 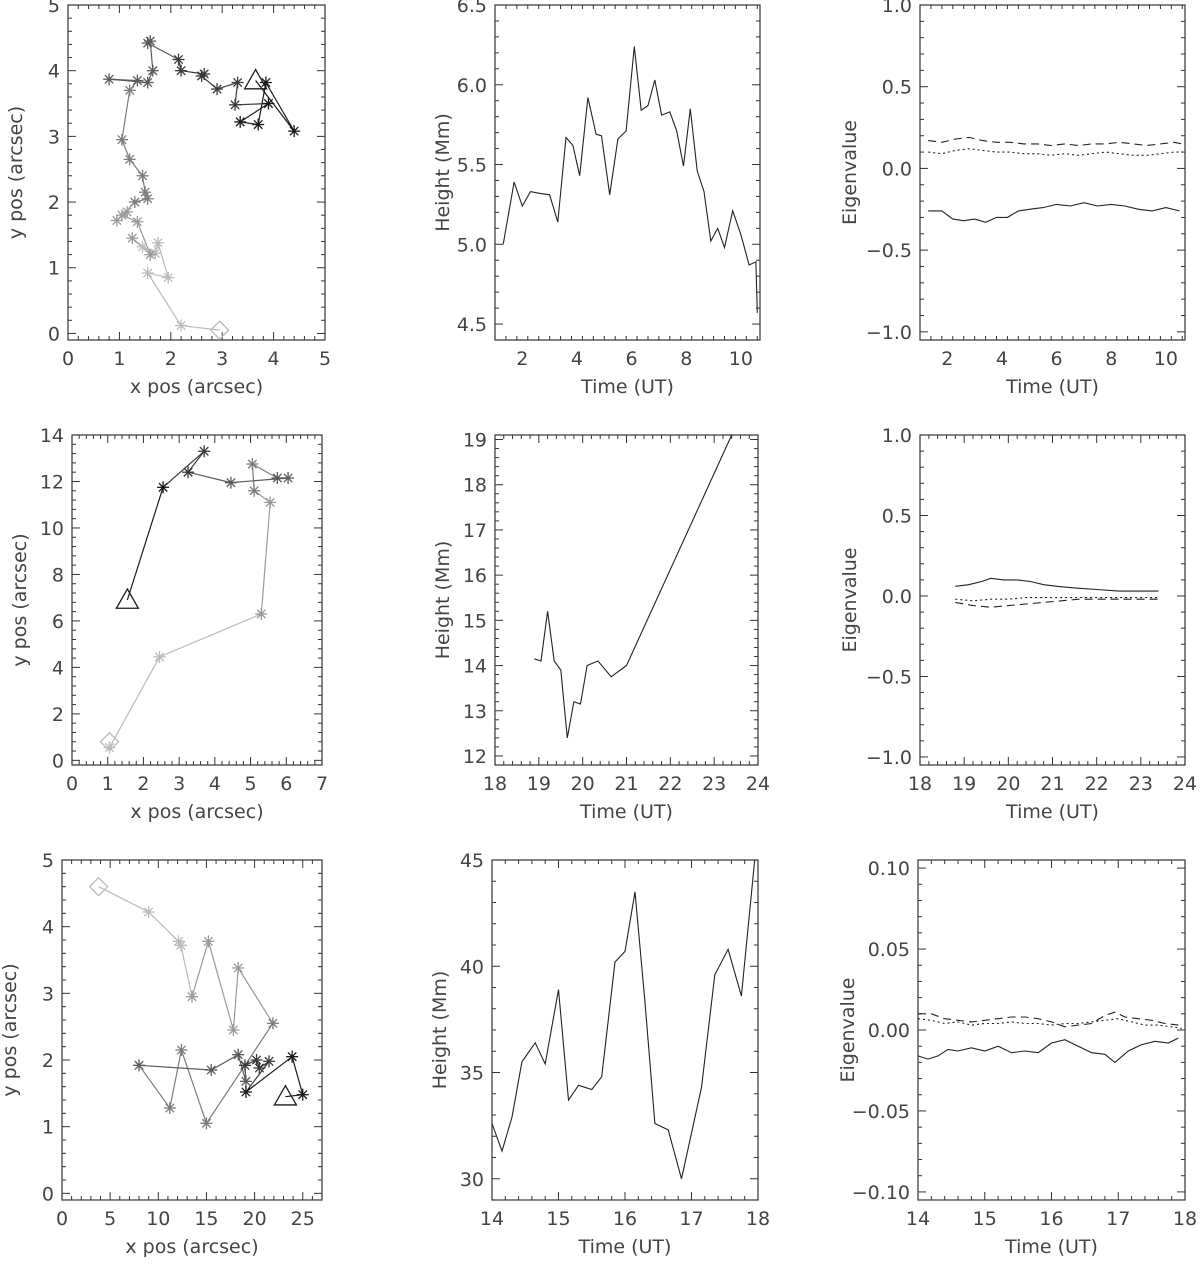 What do you see at coordinates (48, 861) in the screenshot?
I see `y-tick-label: 5` at bounding box center [48, 861].